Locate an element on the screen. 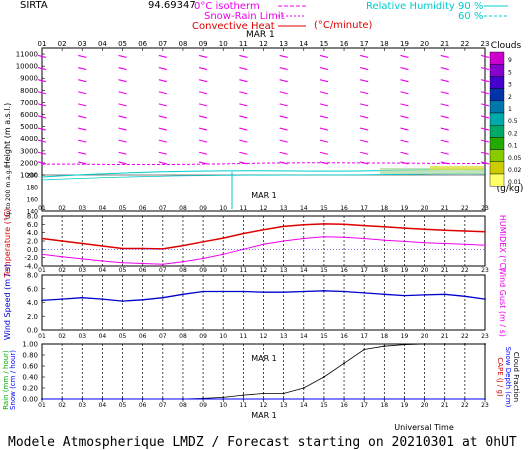 The height and width of the screenshot is (450, 528). humidex-ylabel: HUMIDEX (°C) is located at coordinates (502, 243).